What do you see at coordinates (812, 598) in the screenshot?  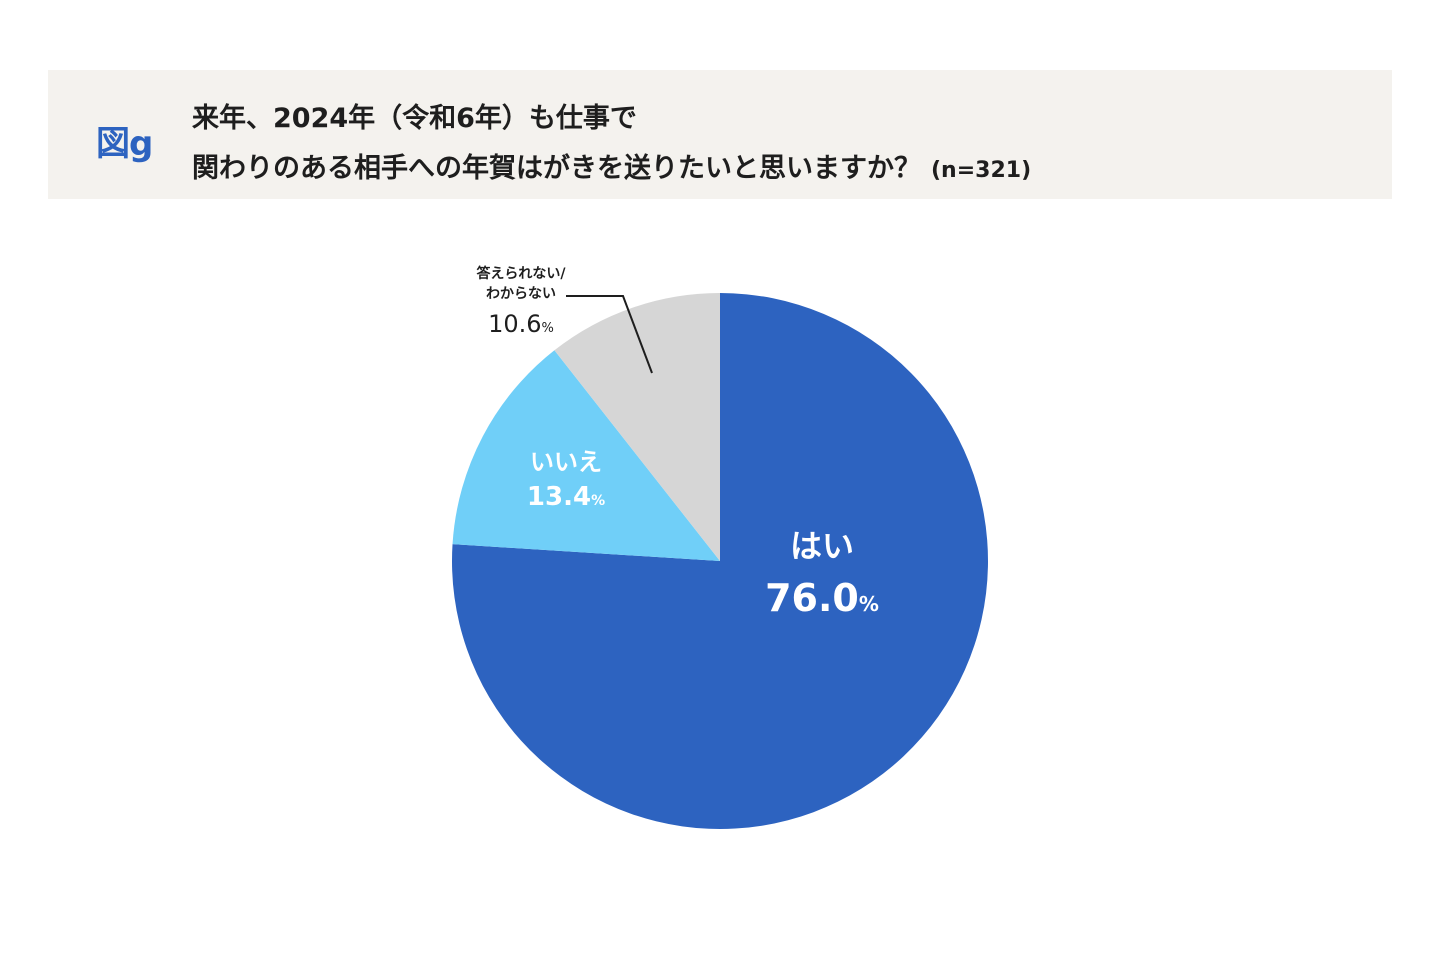 I see `slice-value-number-0: 76.0` at bounding box center [812, 598].